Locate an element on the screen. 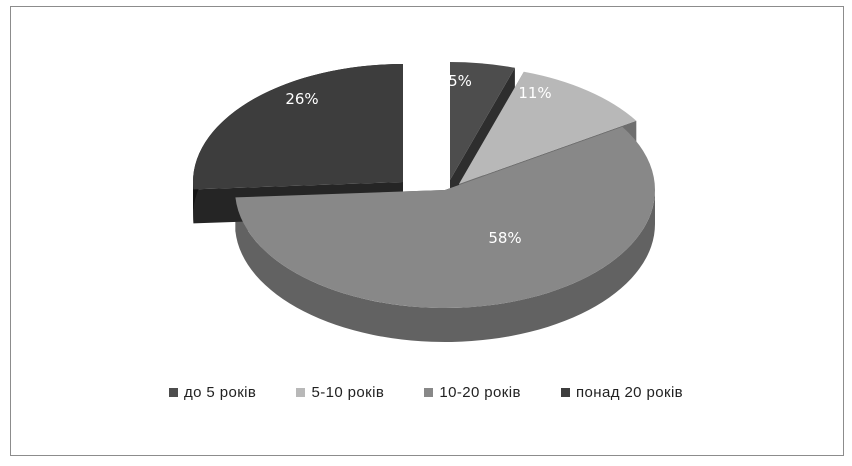 This screenshot has height=466, width=852. slice-data-label: 11% is located at coordinates (534, 93).